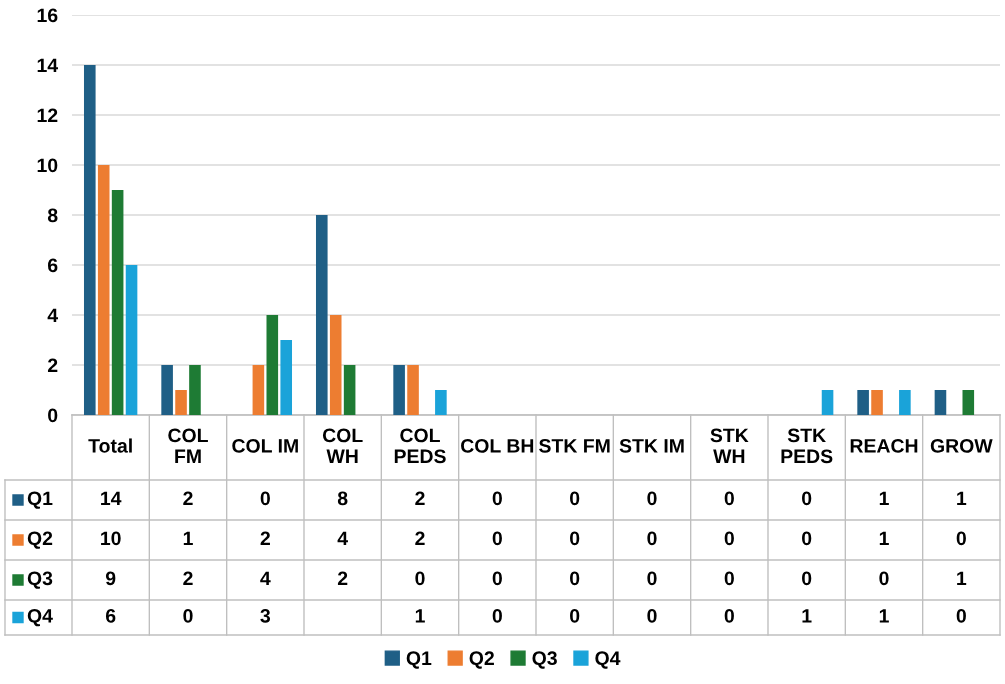 This screenshot has width=1005, height=684. What do you see at coordinates (47, 115) in the screenshot?
I see `y-tick-label: 12` at bounding box center [47, 115].